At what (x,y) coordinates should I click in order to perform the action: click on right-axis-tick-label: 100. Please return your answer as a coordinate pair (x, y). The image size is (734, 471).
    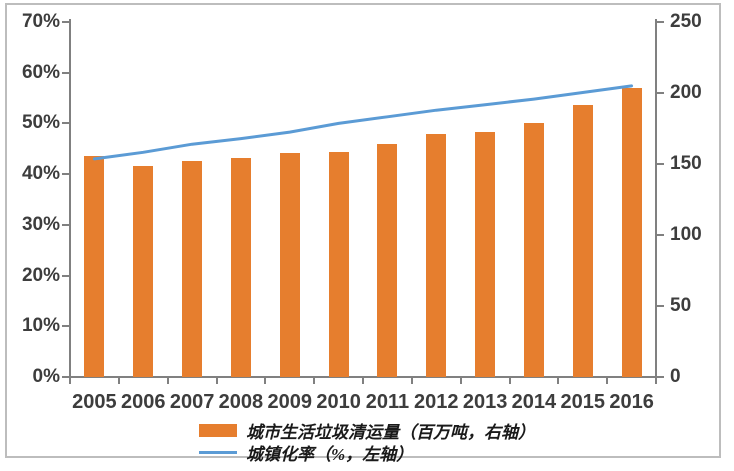
    Looking at the image, I should click on (686, 234).